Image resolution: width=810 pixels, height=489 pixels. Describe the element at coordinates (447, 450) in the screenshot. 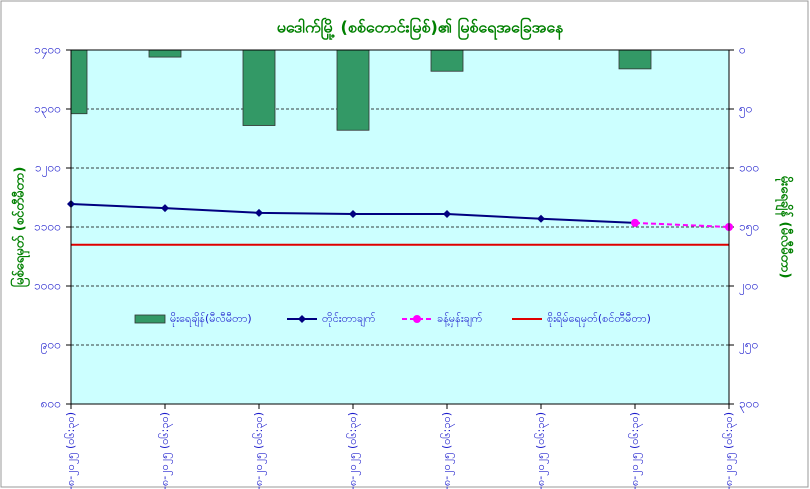

I see `x-tick-label: ၇-၈-၂၀၂၅ (၀၆:၃၀)` at that location.